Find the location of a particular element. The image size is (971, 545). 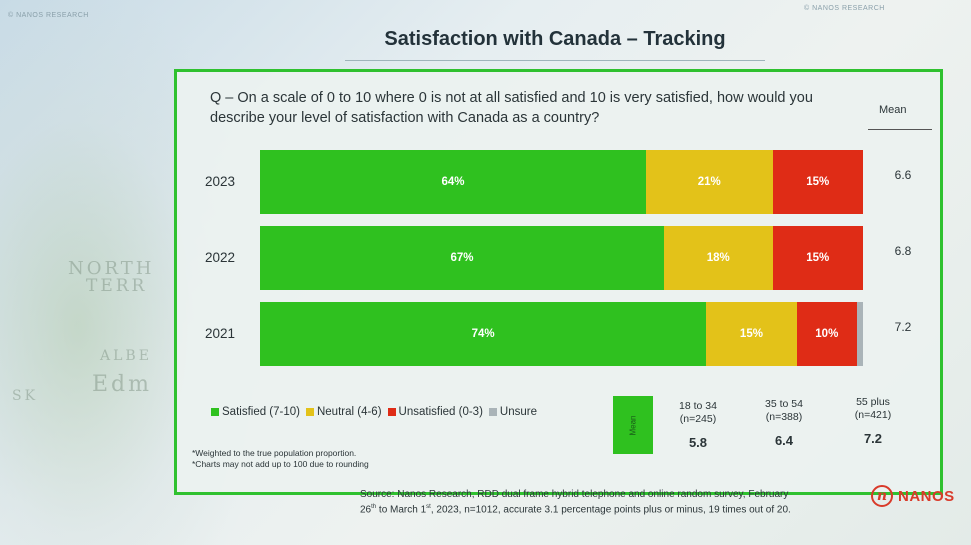

age-group-mean: 6.4 is located at coordinates (784, 440).